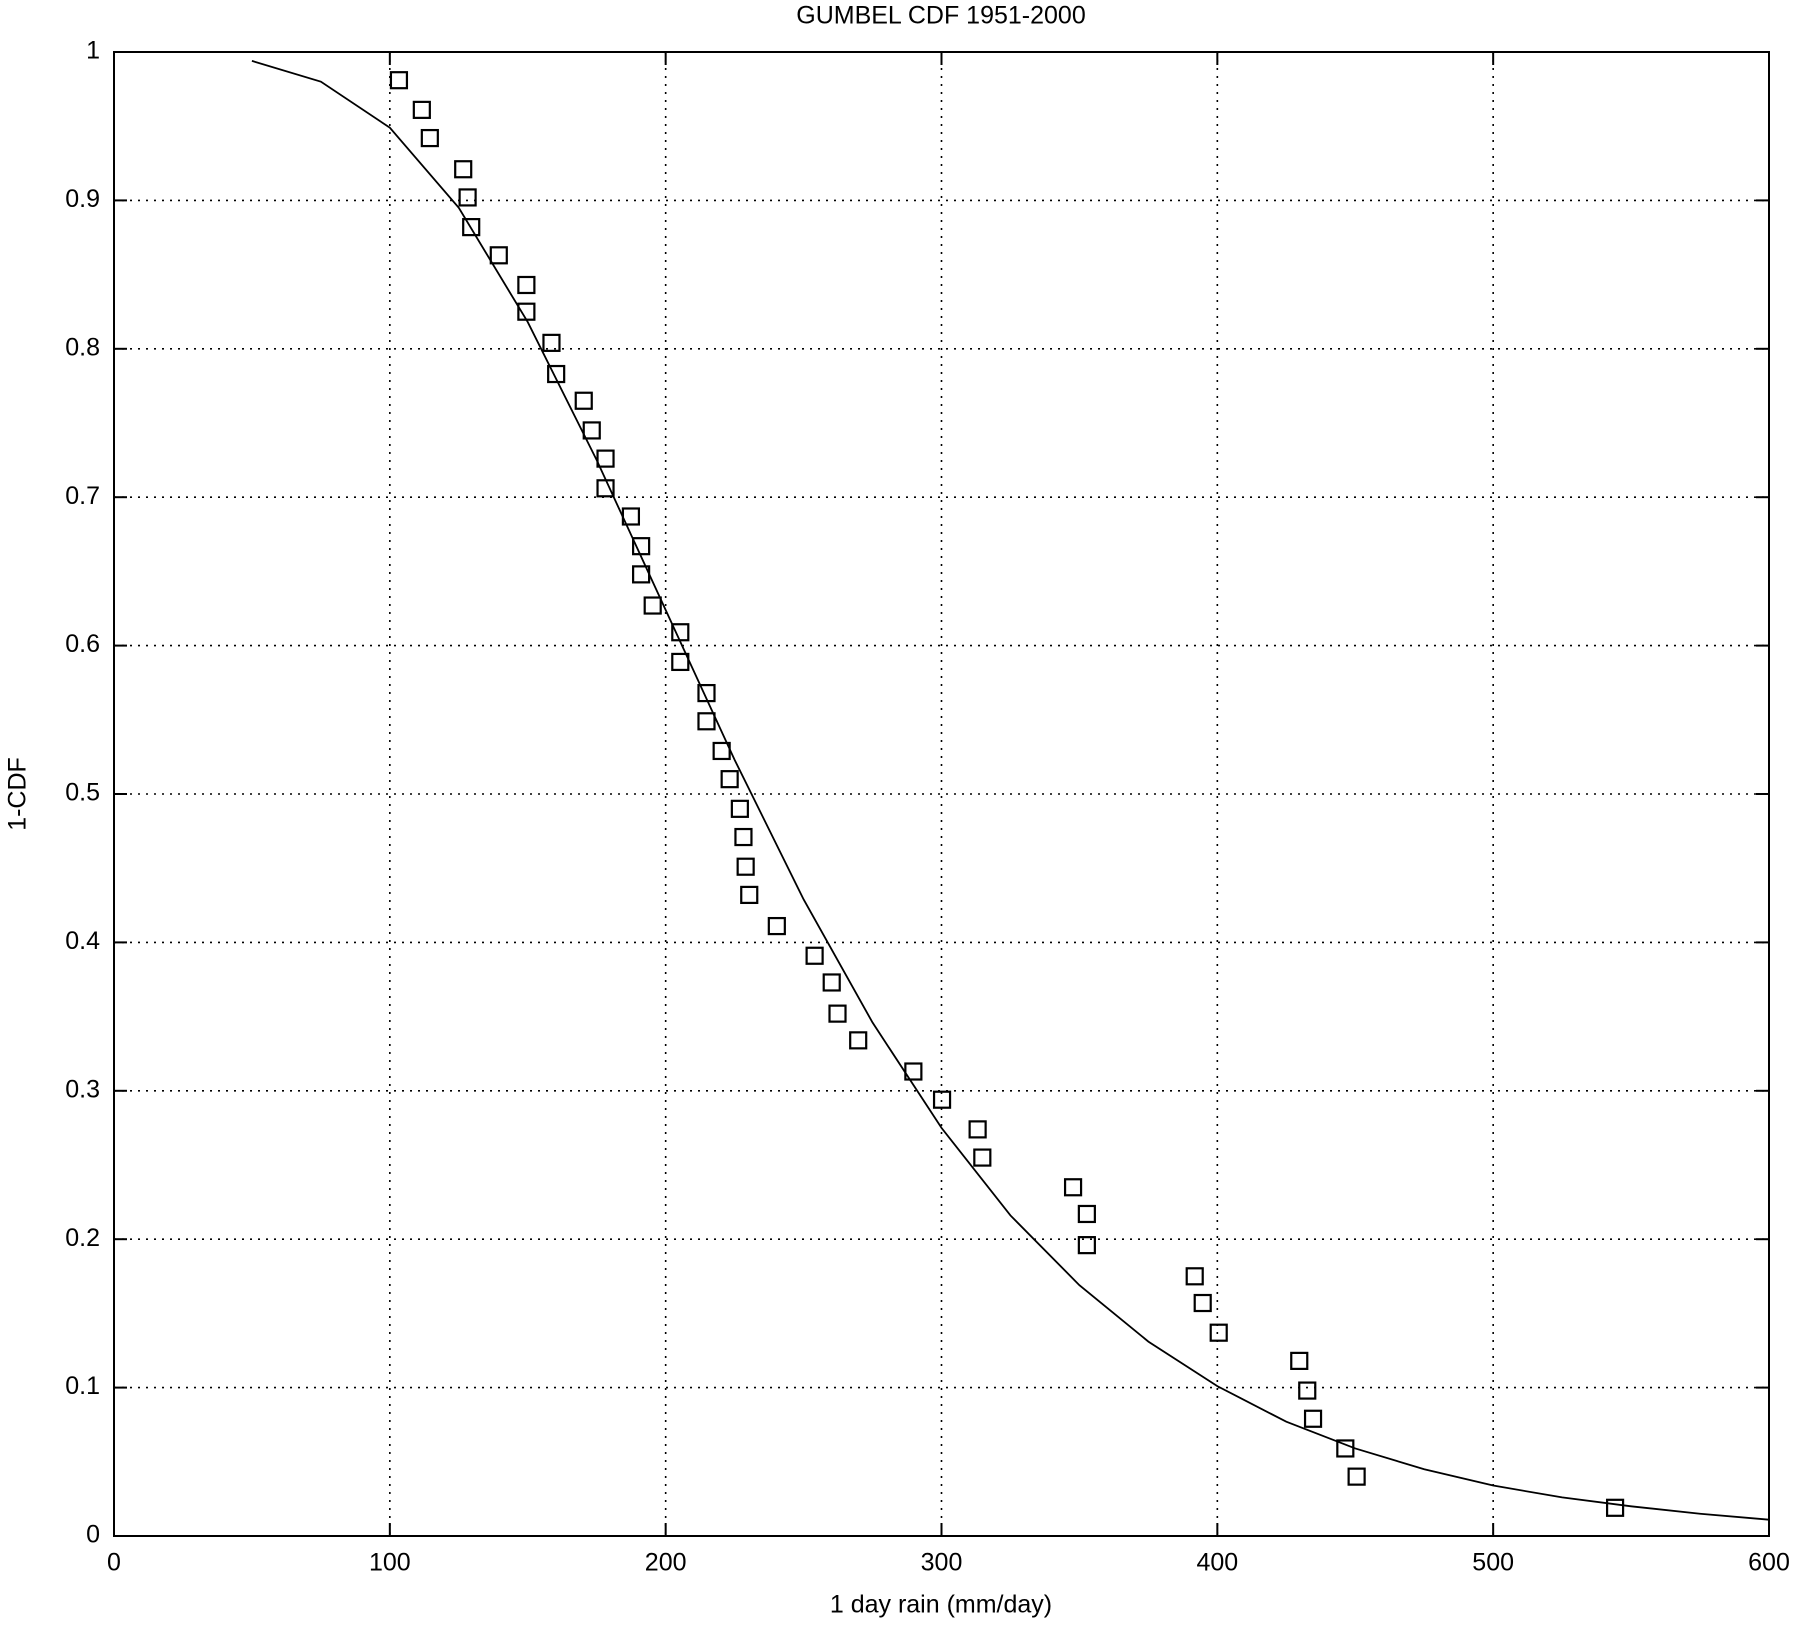 This screenshot has width=1801, height=1627. What do you see at coordinates (82, 941) in the screenshot?
I see `y-tick-label: 0.4` at bounding box center [82, 941].